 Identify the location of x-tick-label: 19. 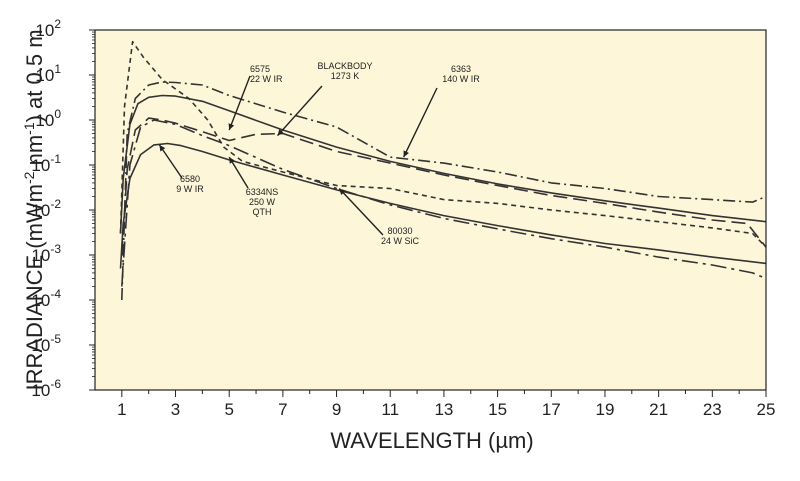
(604, 409).